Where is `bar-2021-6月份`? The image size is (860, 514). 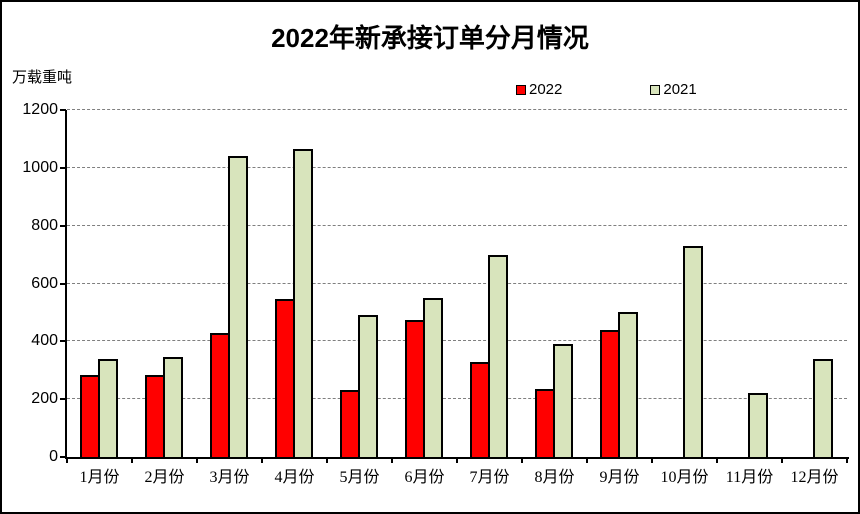 bar-2021-6月份 is located at coordinates (433, 378).